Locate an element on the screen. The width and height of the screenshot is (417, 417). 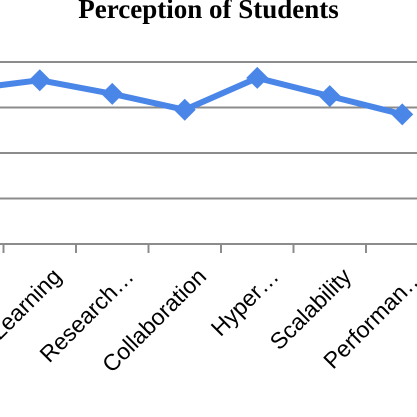
series-layer is located at coordinates (207, 96).